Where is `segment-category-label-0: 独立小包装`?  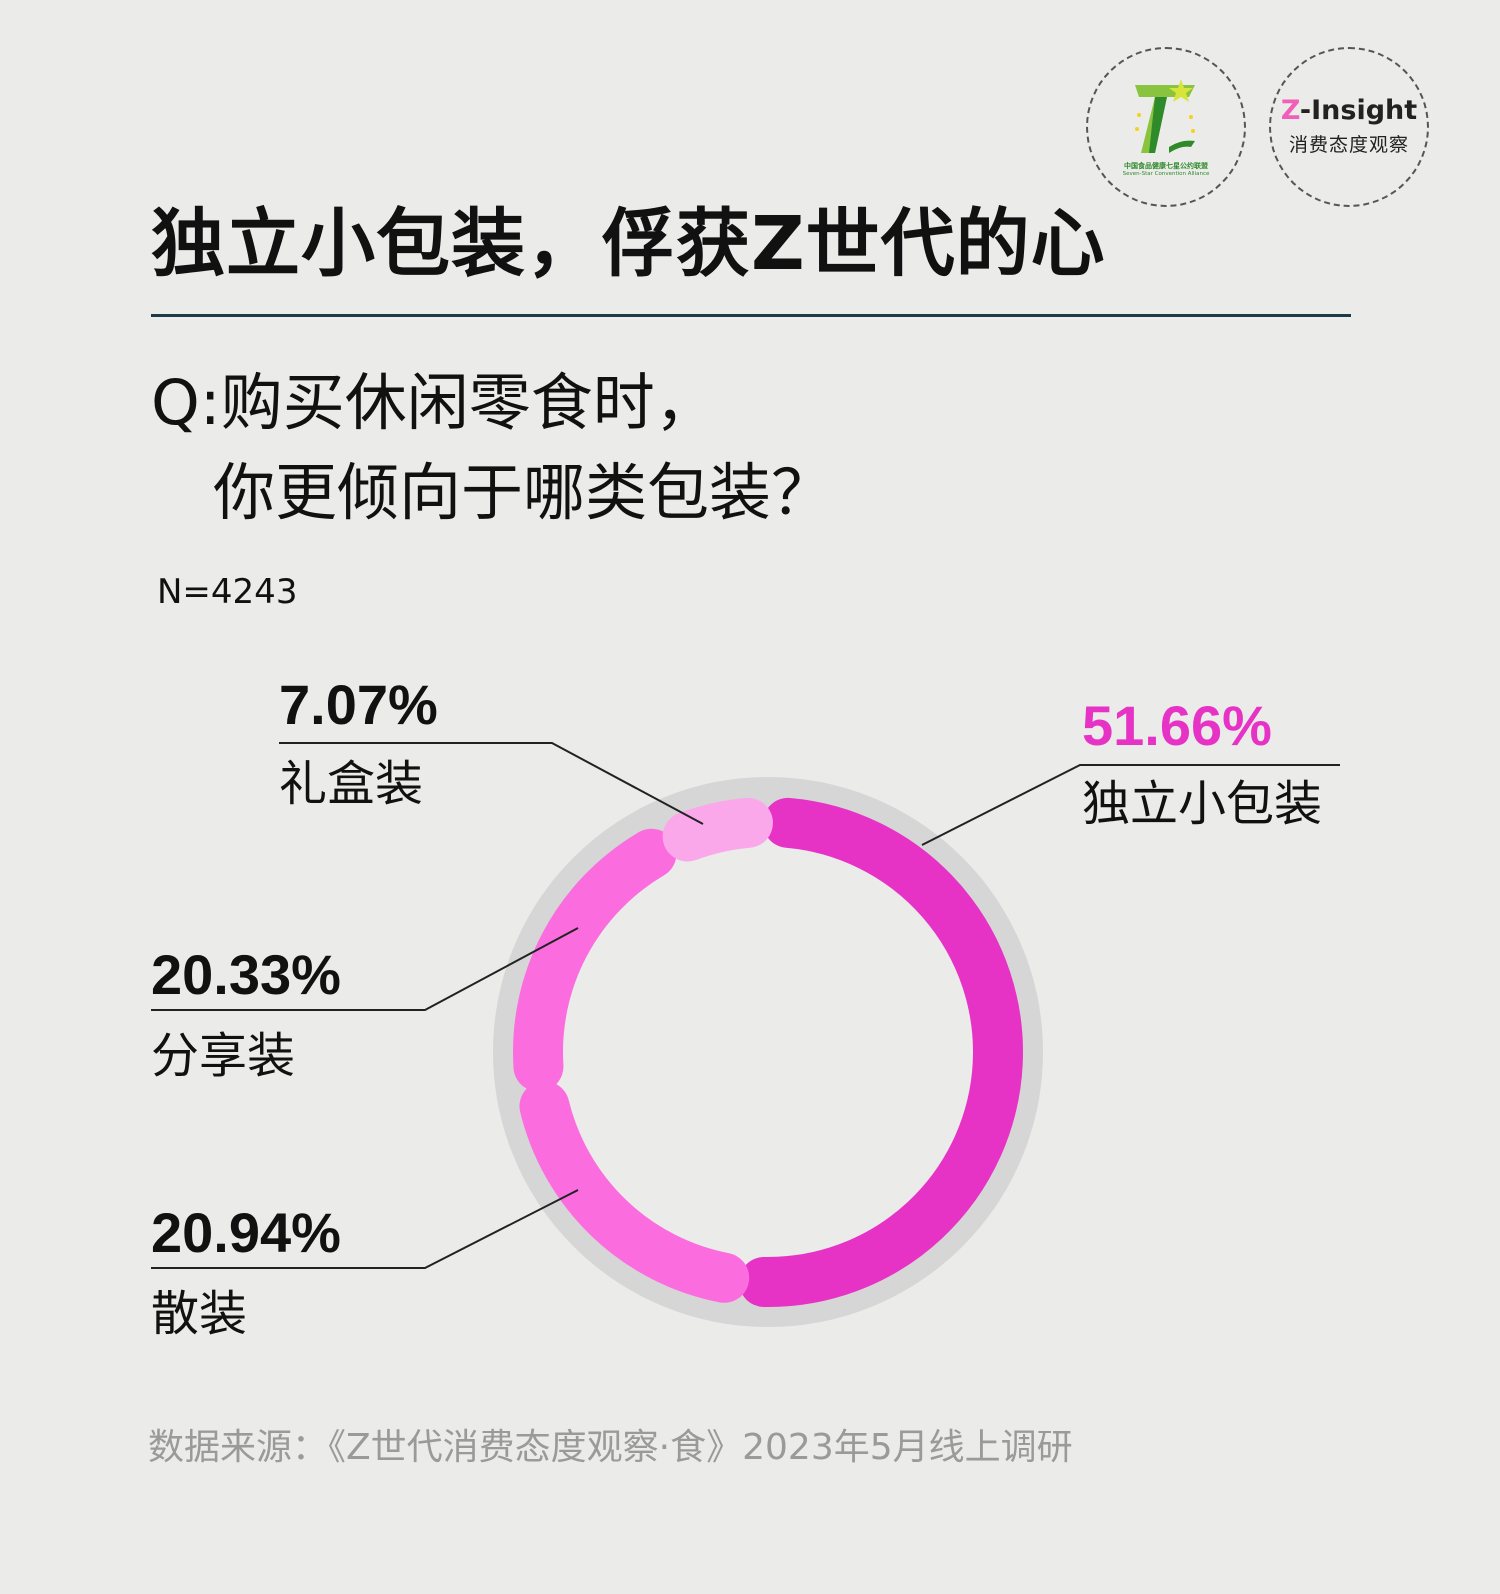
segment-category-label-0: 独立小包装 is located at coordinates (1202, 804).